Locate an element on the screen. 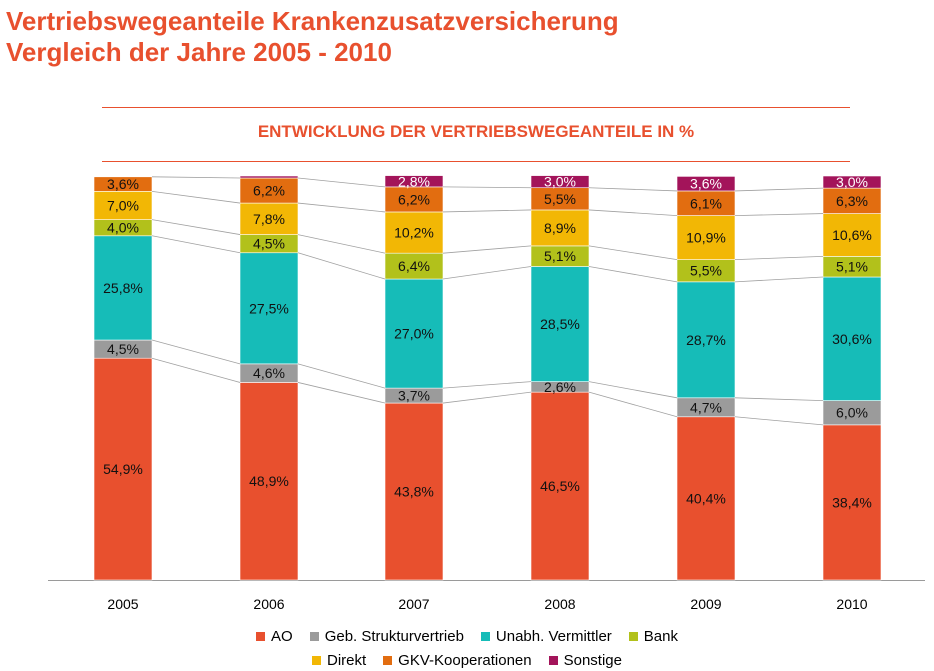 Image resolution: width=934 pixels, height=671 pixels. legend-label: Geb. Strukturvertrieb is located at coordinates (394, 636).